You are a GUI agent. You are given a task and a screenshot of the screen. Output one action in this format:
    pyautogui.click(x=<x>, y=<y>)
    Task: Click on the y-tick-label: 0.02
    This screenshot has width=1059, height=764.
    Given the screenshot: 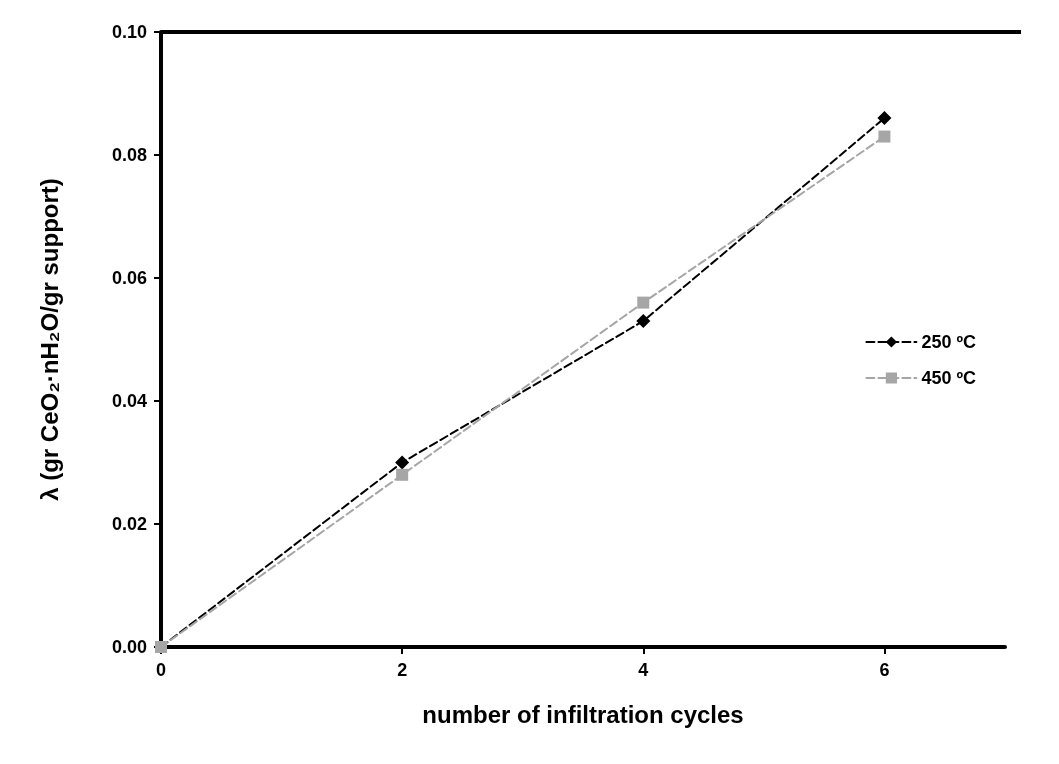 What is the action you would take?
    pyautogui.click(x=129, y=524)
    